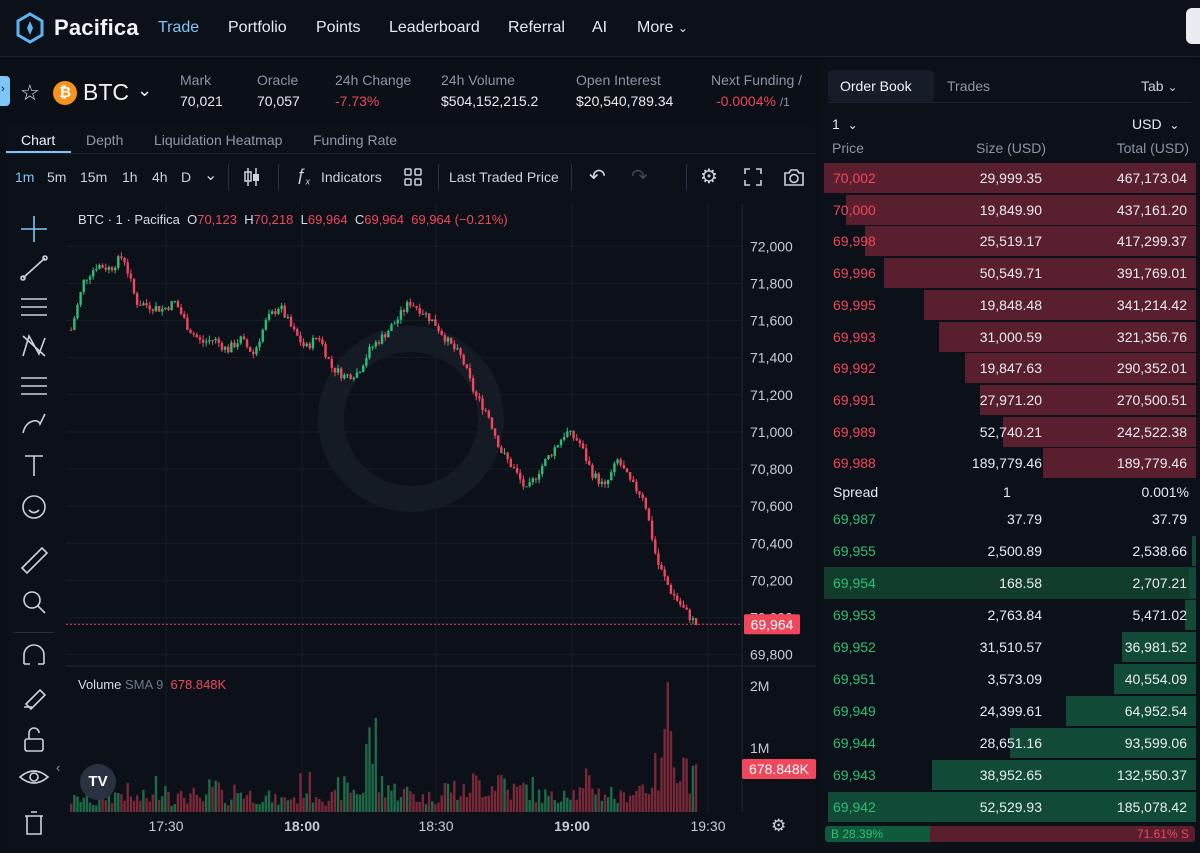  I want to click on ask-row: 69,992 19,847.63 290,352.01, so click(1010, 368).